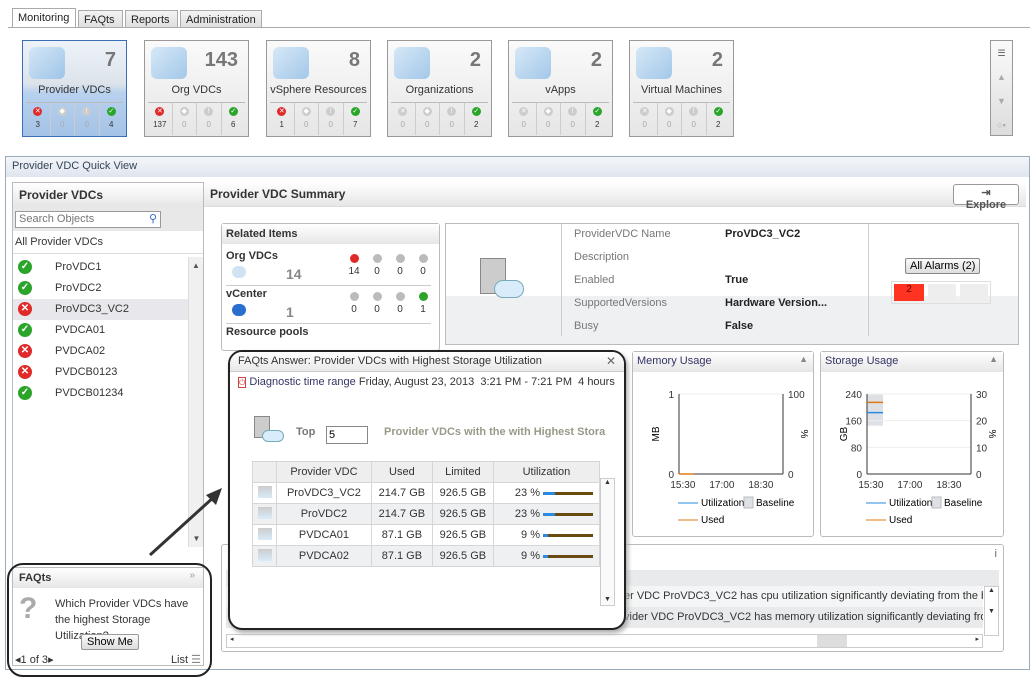  I want to click on scroll-down-icon: ▼, so click(1001, 101).